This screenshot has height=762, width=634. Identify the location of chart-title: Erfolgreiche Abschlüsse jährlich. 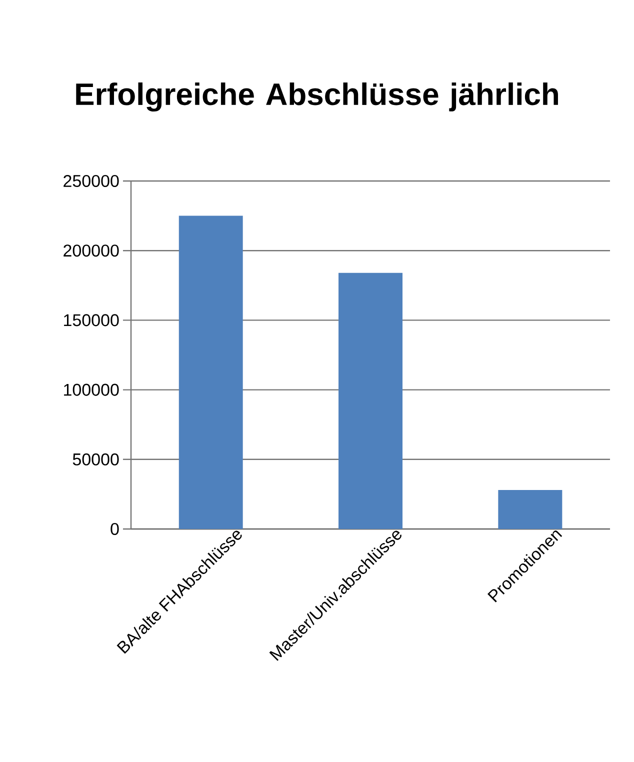
(317, 97).